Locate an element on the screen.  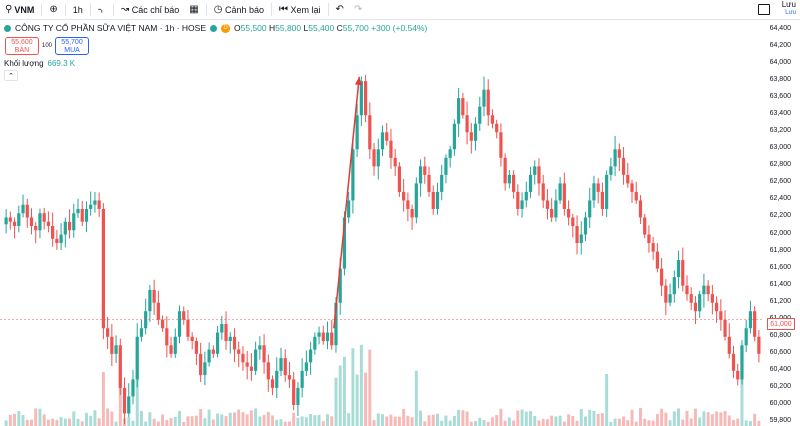
symbol-search: ⚲ VNM is located at coordinates (19, 9).